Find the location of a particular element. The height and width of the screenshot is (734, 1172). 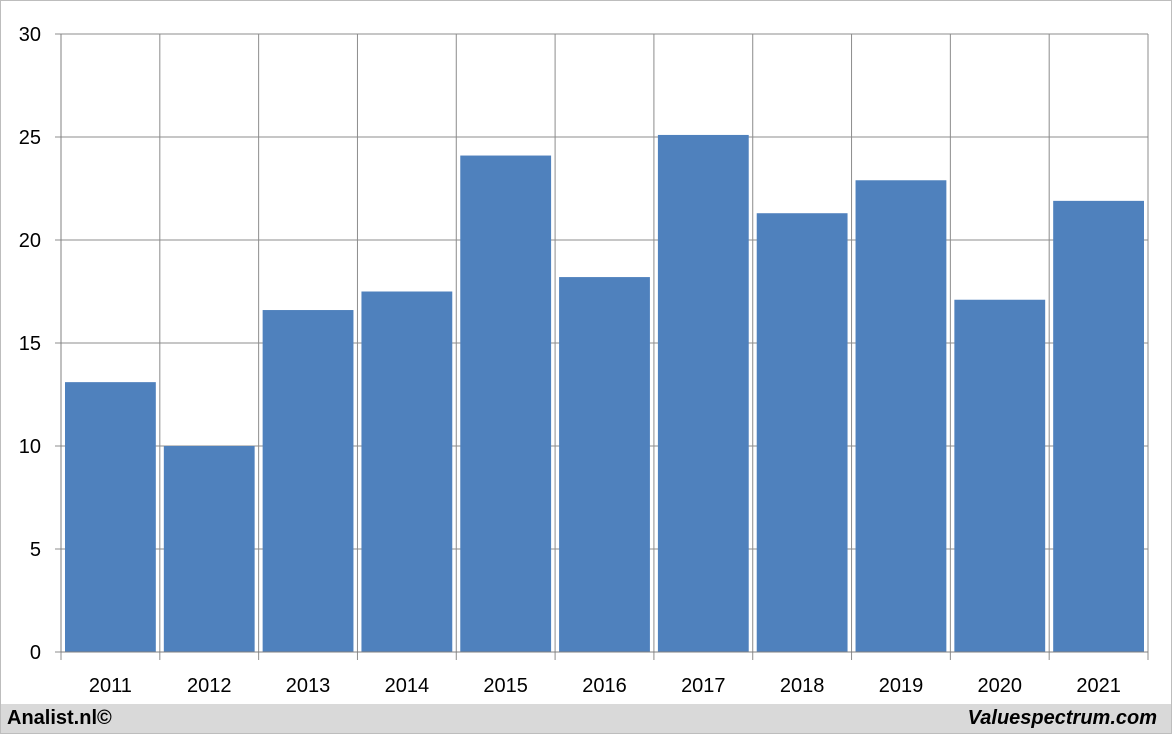

x-tick-label: 2012 is located at coordinates (209, 686).